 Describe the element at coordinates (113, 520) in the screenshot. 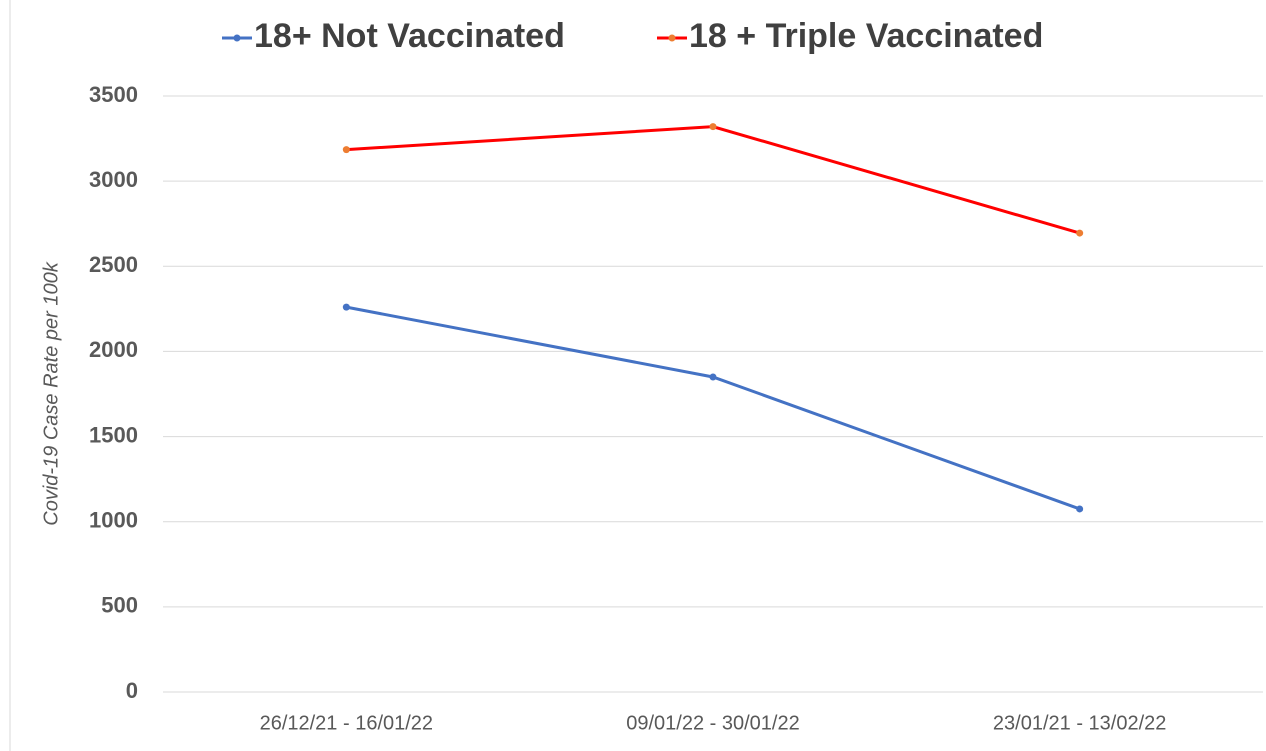

I see `y-tick-label: 1000` at that location.